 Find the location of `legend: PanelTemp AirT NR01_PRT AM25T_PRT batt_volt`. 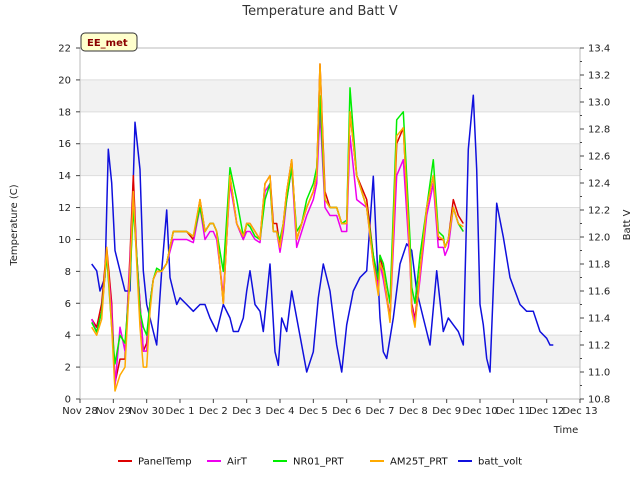

legend: PanelTemp AirT NR01_PRT AM25T_PRT batt_volt is located at coordinates (320, 462).